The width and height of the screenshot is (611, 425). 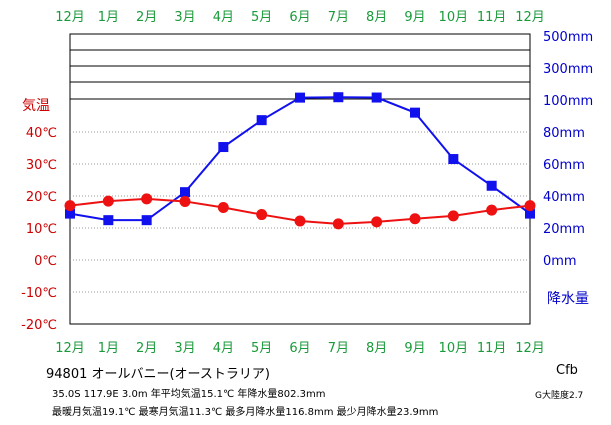 I want to click on precip-tick-label: 0mm, so click(x=560, y=261).